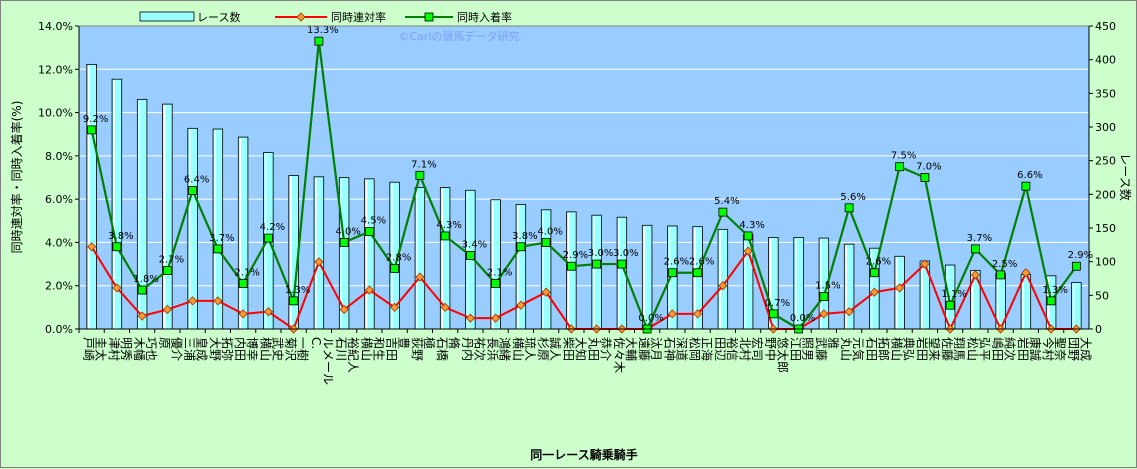 Image resolution: width=1137 pixels, height=469 pixels. What do you see at coordinates (852, 197) in the screenshot?
I see `data-label-nyuchaku: 5.6%` at bounding box center [852, 197].